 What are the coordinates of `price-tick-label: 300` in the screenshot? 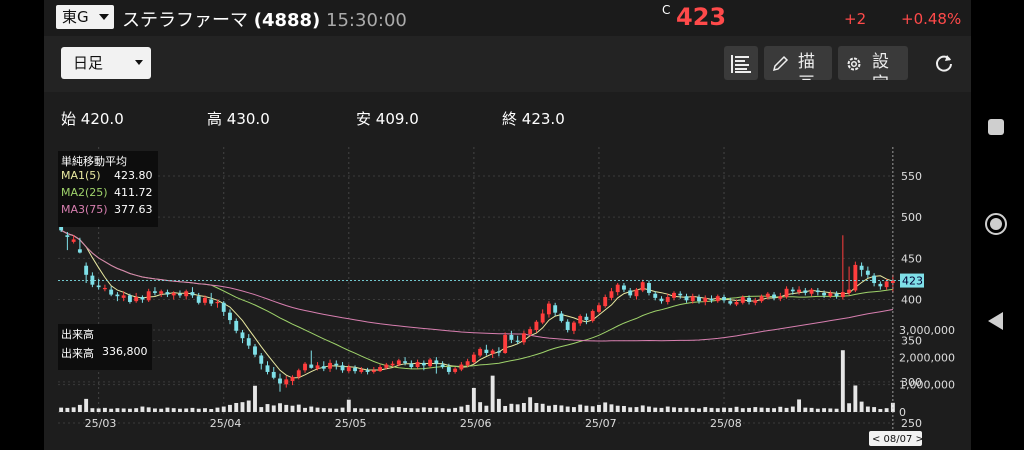 It's located at (911, 382).